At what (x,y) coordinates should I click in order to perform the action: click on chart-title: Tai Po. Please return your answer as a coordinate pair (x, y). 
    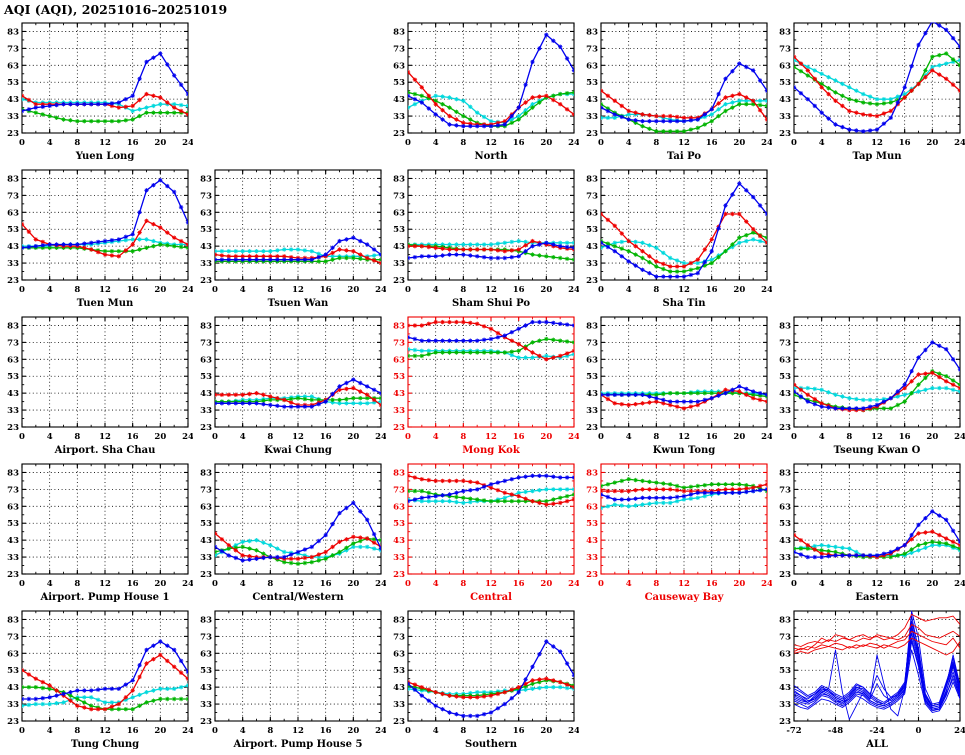
    Looking at the image, I should click on (684, 156).